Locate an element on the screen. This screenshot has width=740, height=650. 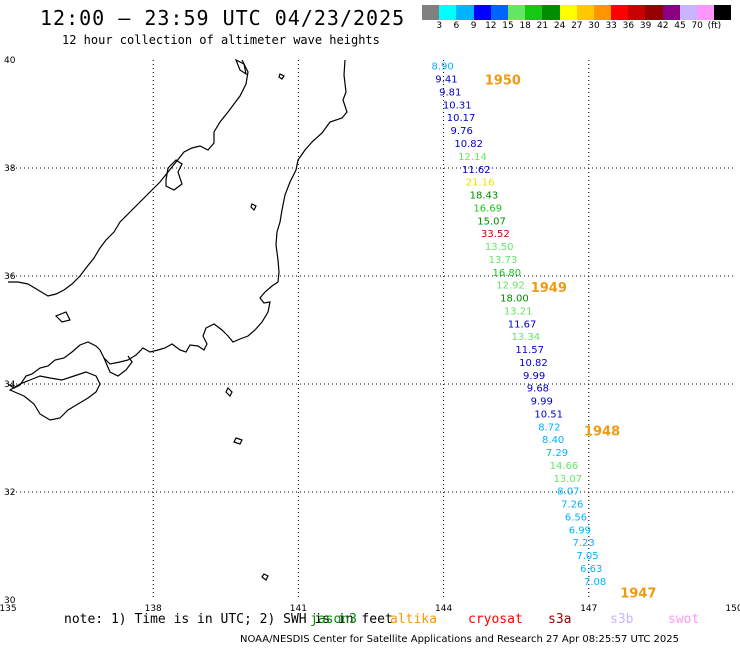
legend-tick-label: 30 is located at coordinates (594, 26).